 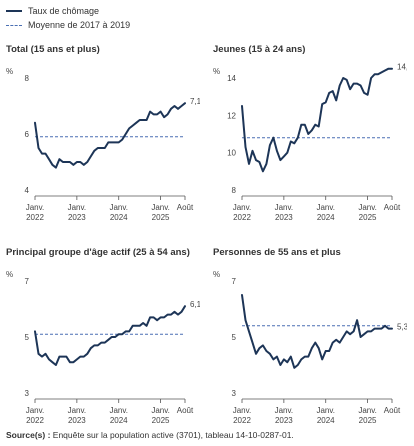 I want to click on y-tick-label: 10, so click(x=231, y=153).